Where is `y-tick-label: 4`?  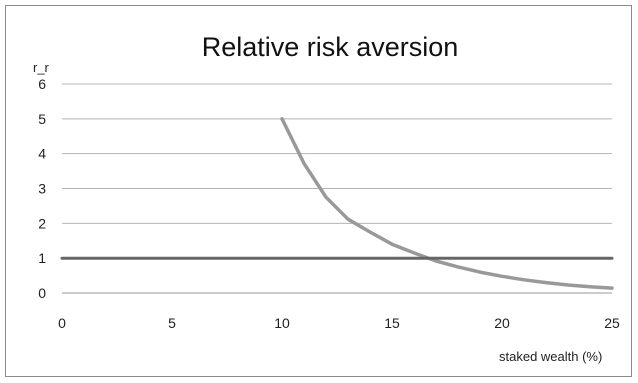 y-tick-label: 4 is located at coordinates (42, 154).